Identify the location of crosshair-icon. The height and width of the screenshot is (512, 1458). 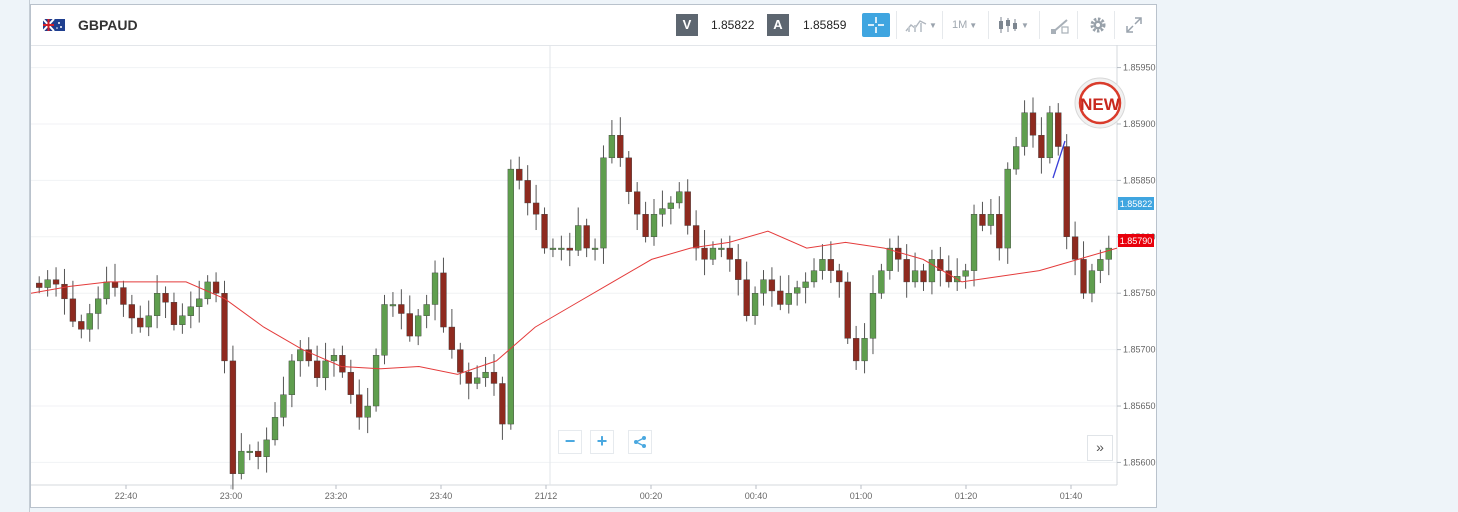
(876, 25).